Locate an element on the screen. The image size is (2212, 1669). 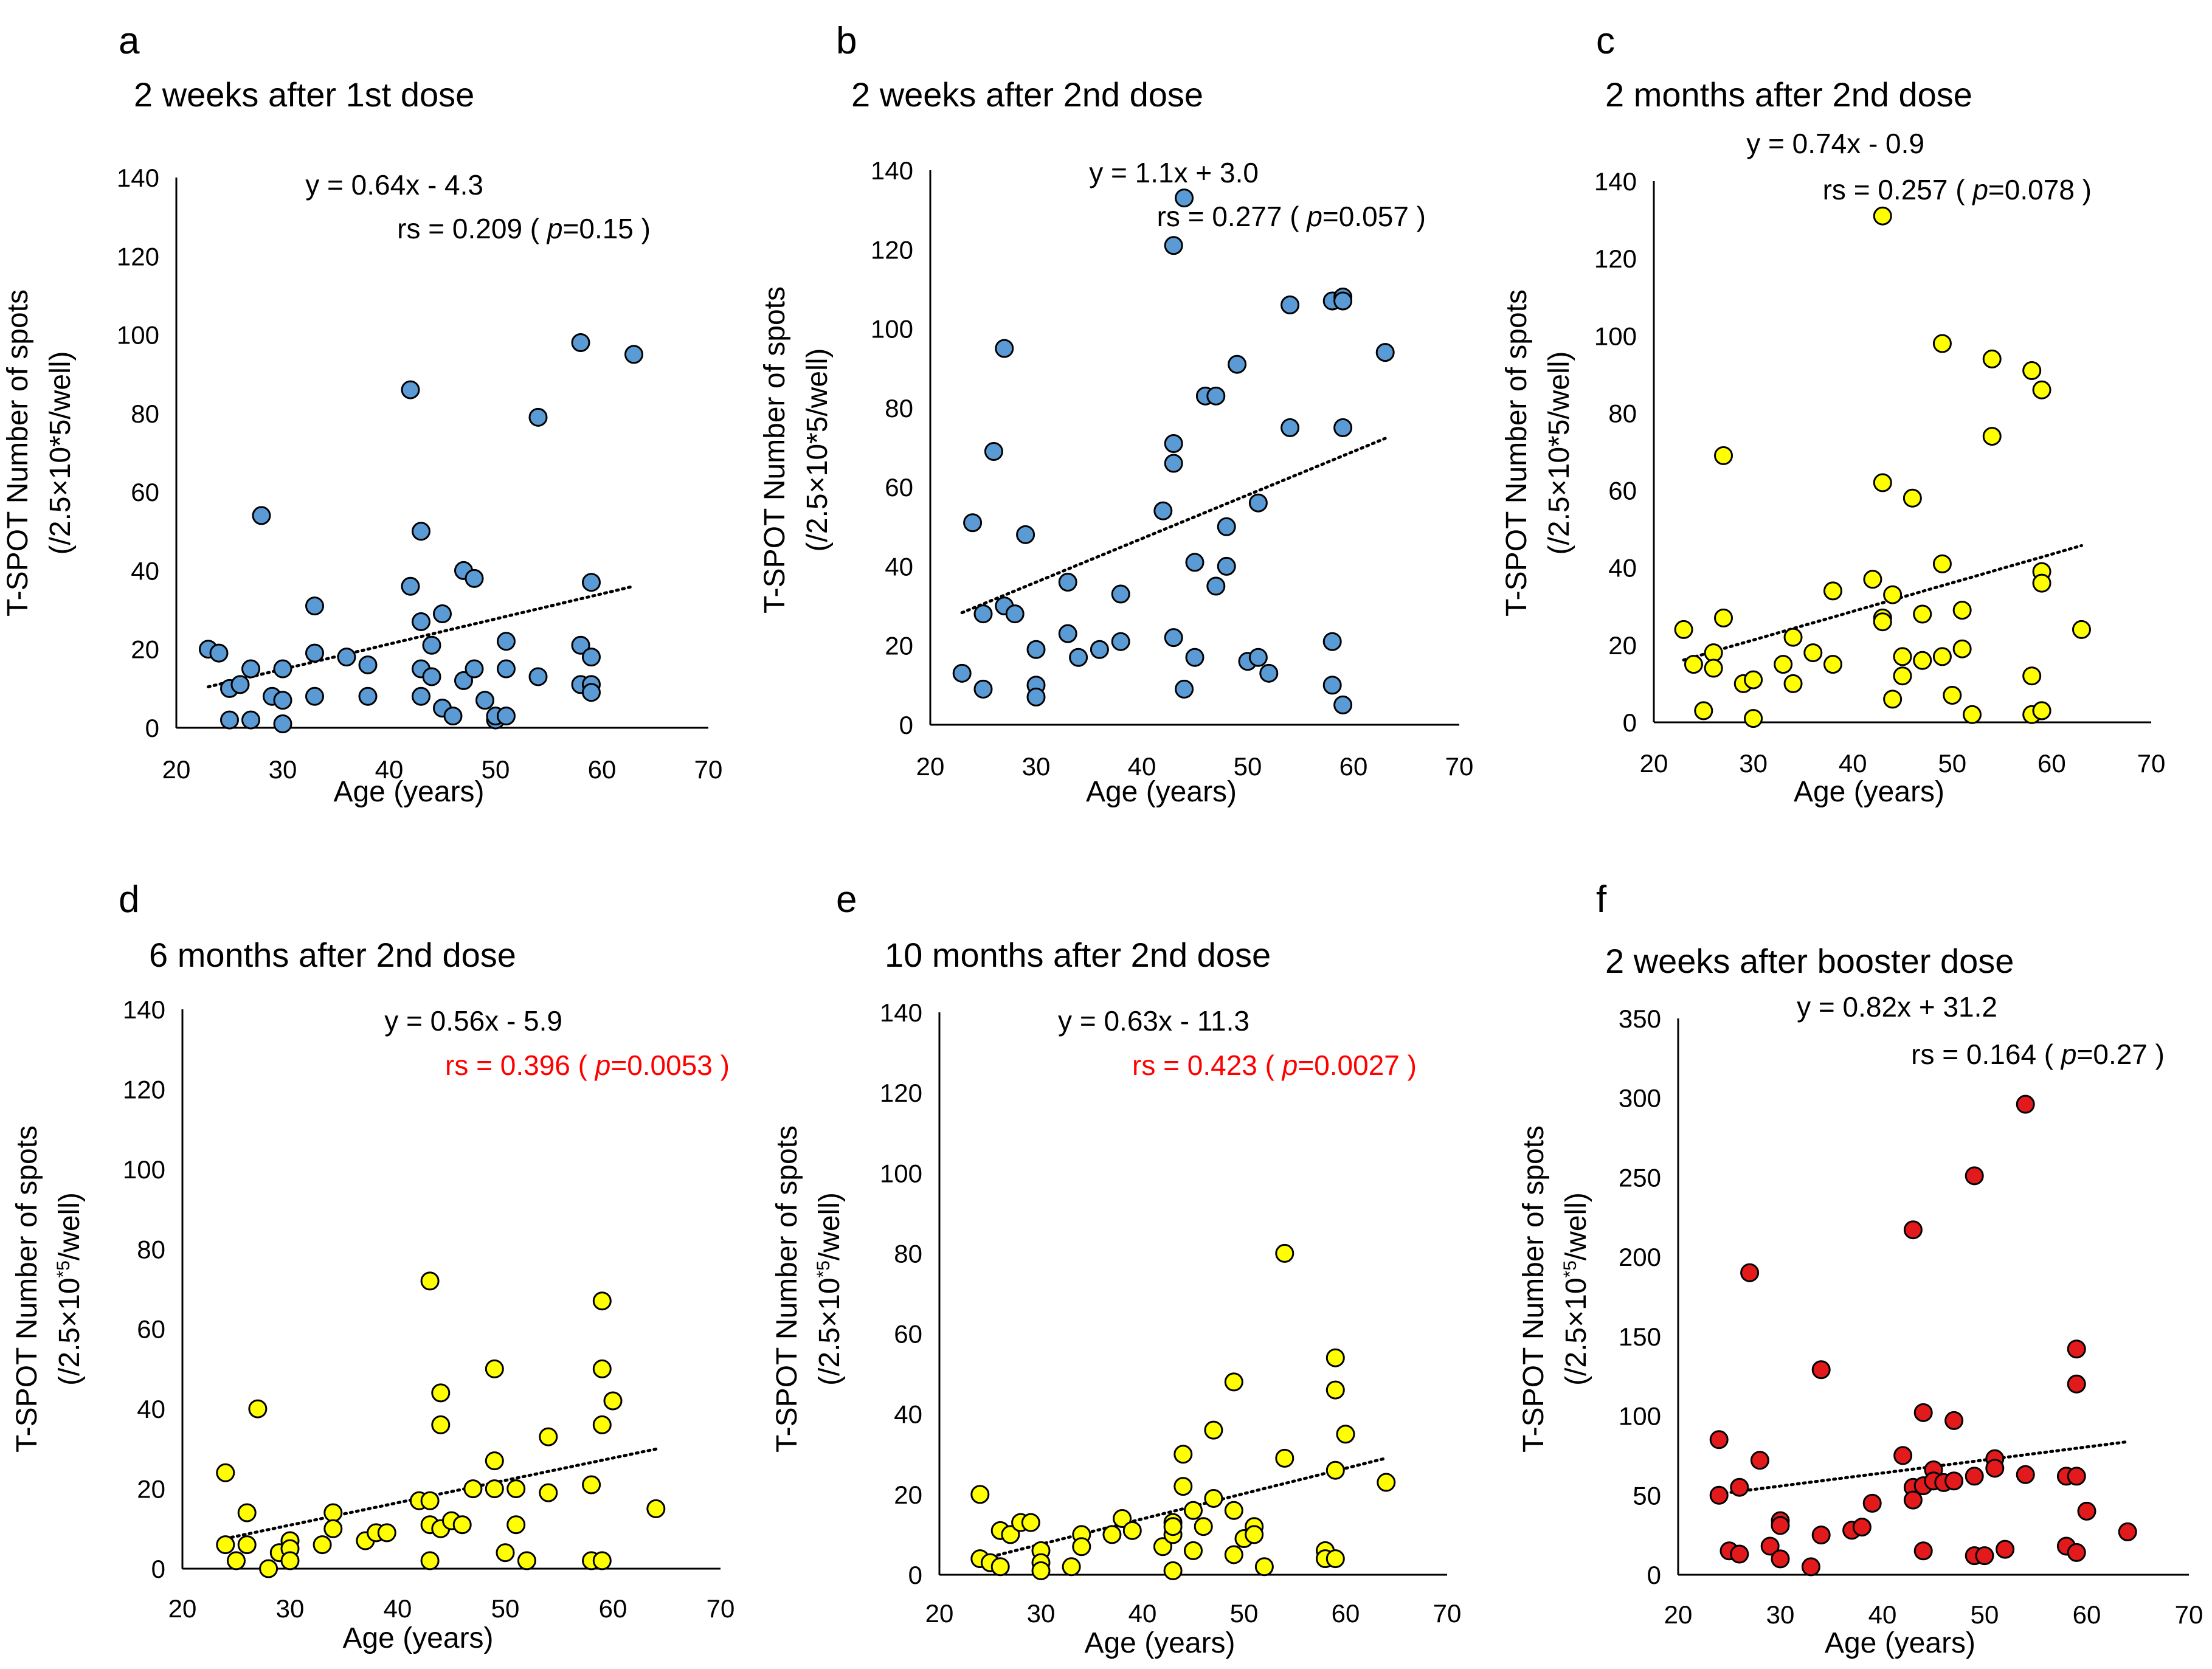
trend-line is located at coordinates (1173, 526).